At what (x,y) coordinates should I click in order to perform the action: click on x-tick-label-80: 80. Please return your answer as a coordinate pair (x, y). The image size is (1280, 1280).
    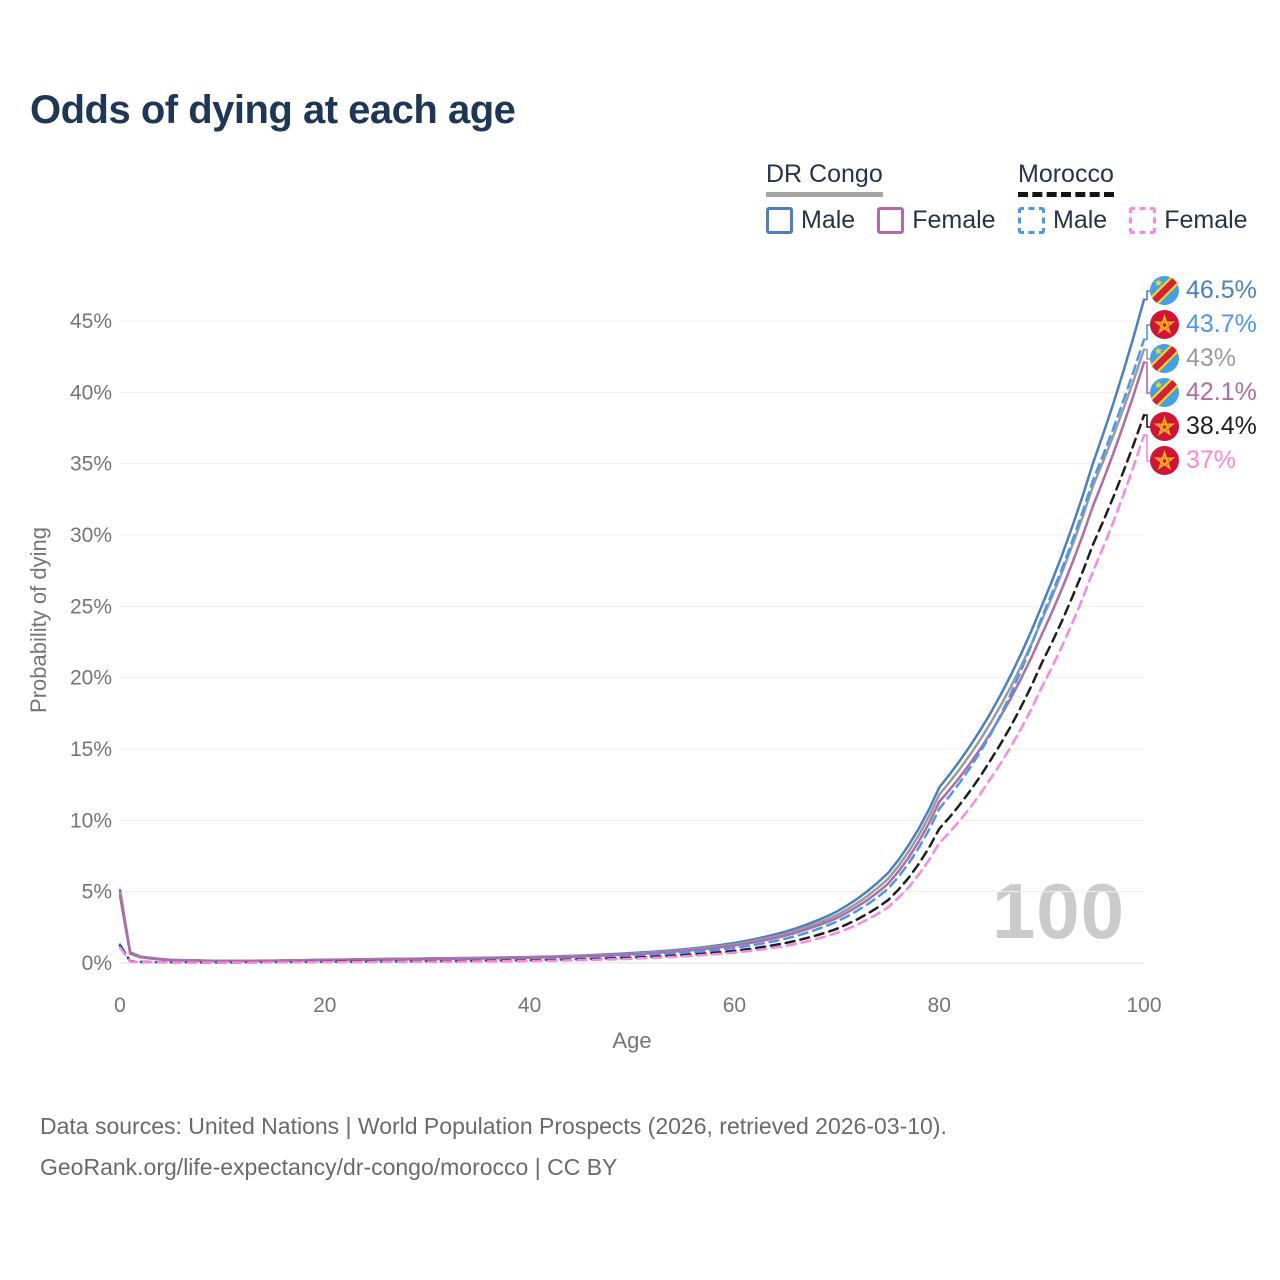
    Looking at the image, I should click on (939, 1005).